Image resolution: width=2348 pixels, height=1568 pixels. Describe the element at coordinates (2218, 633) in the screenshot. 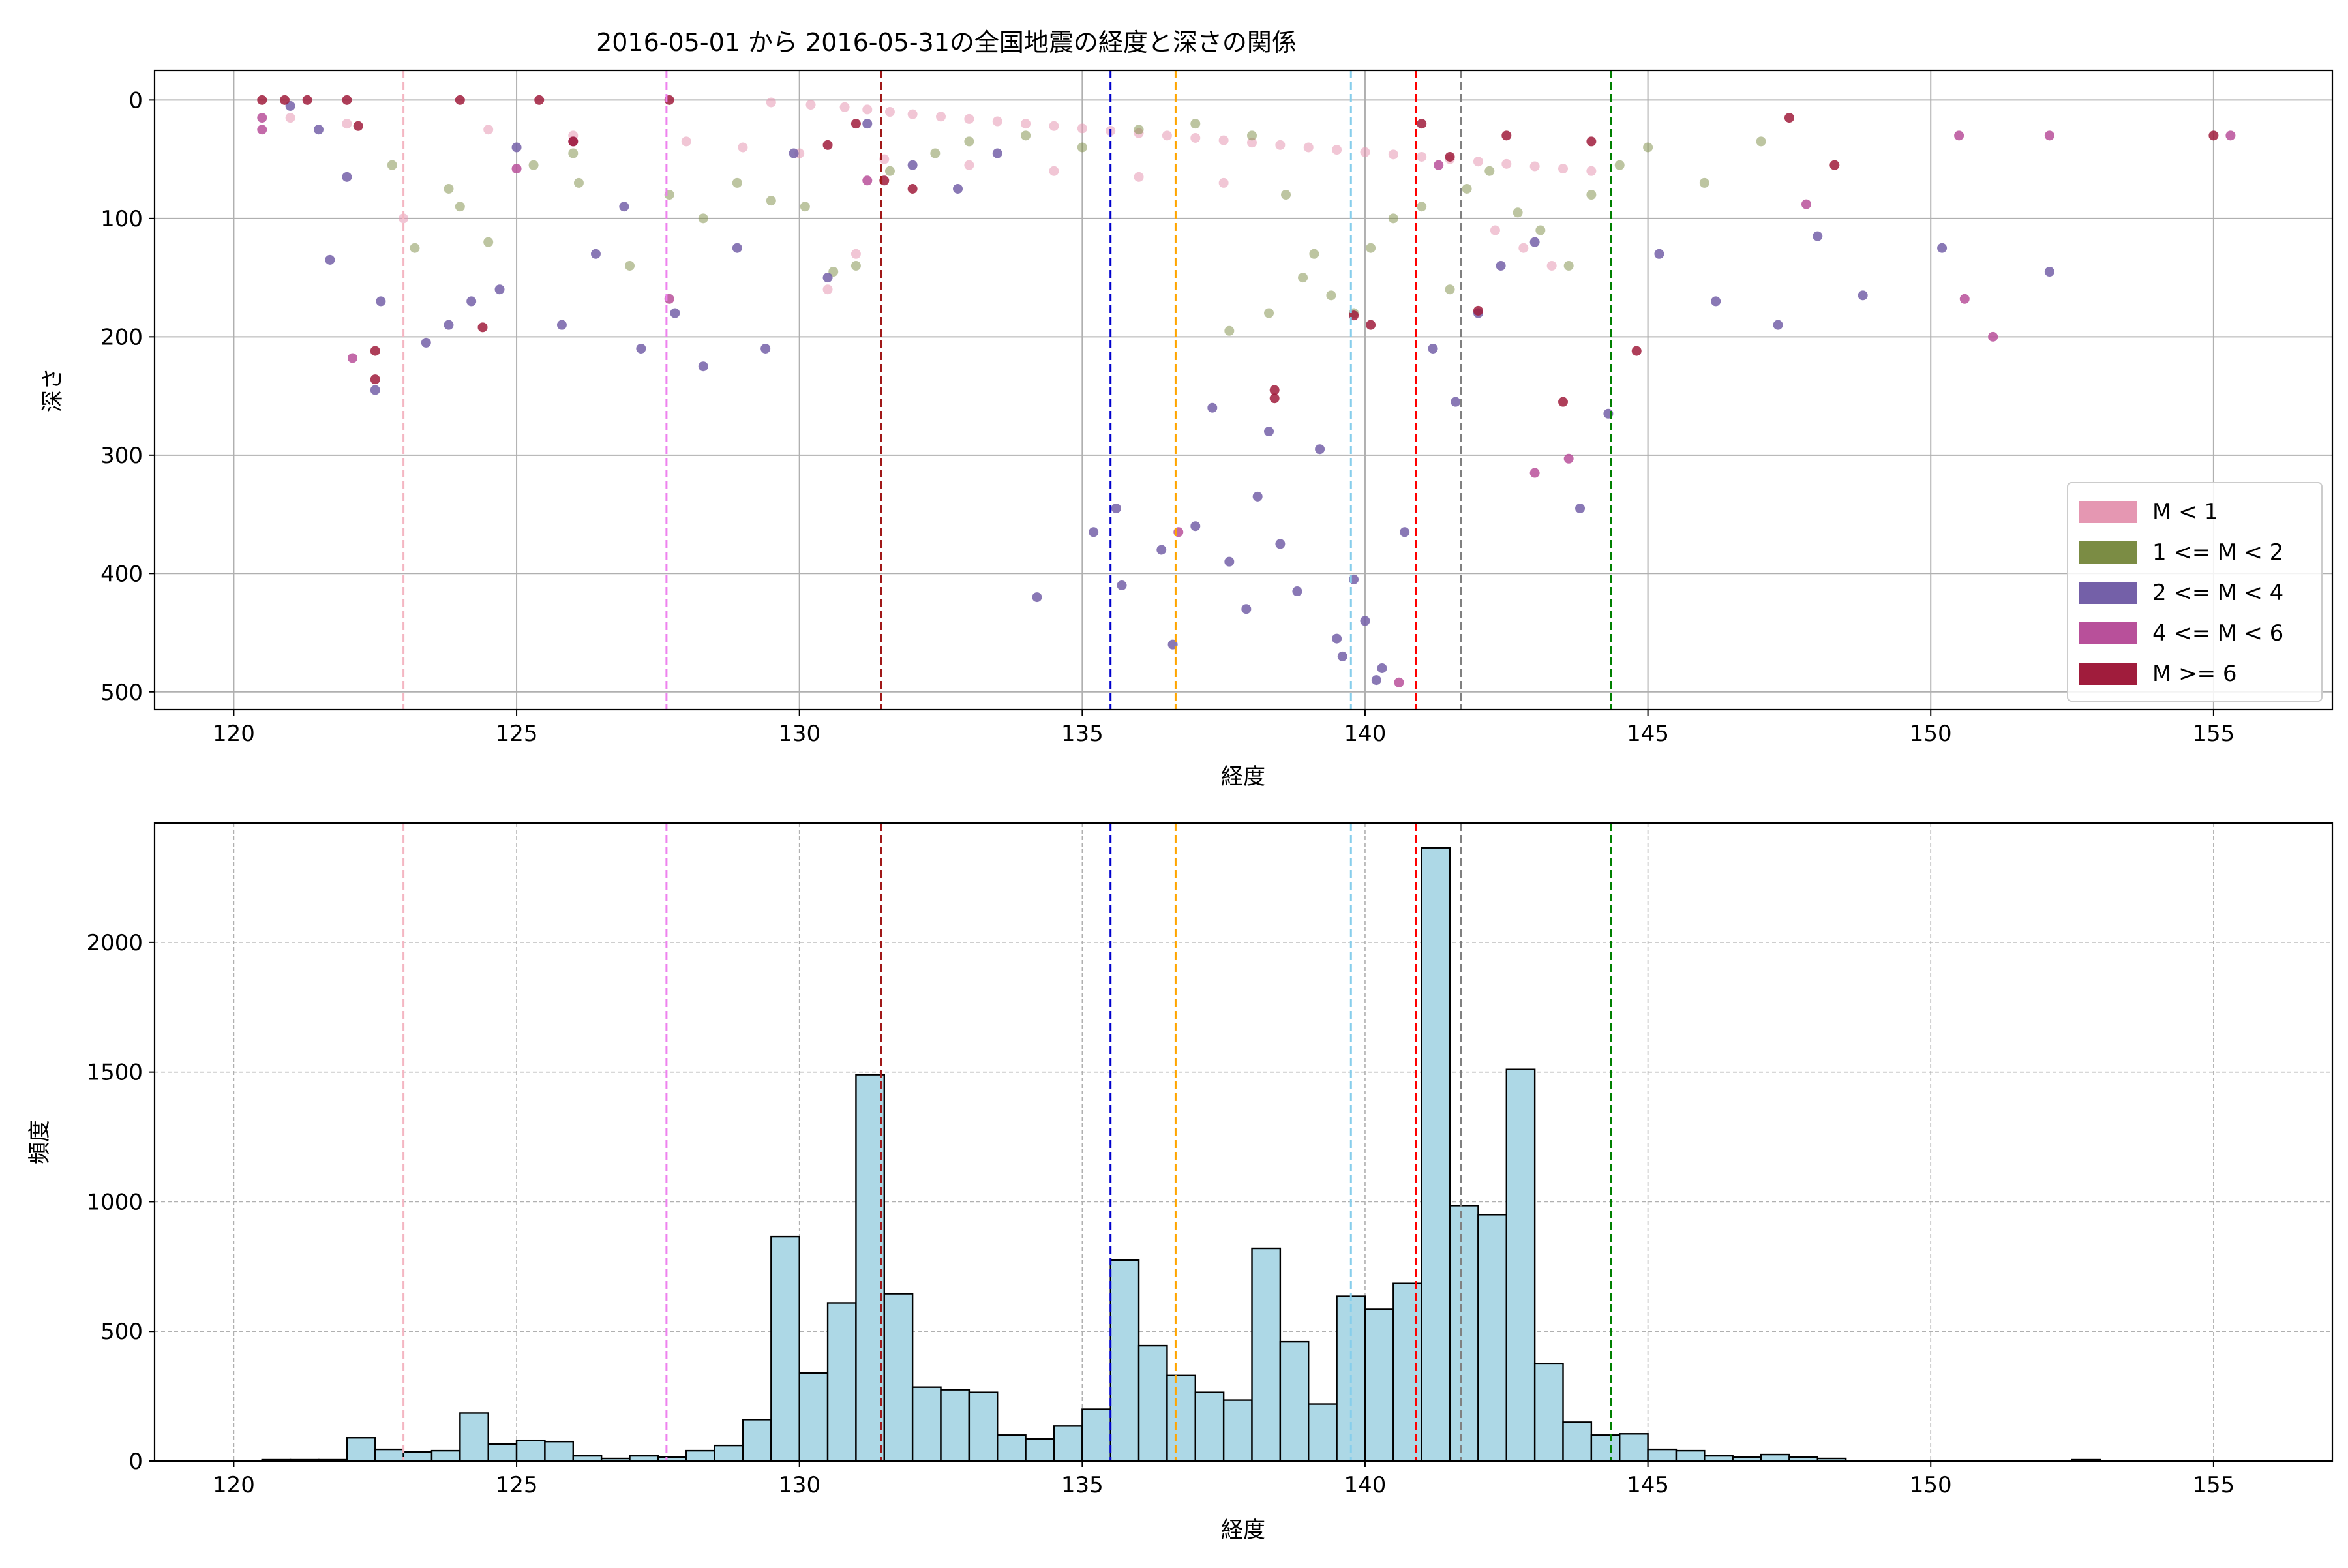

I see `legend-label: 4 <= M < 6` at that location.